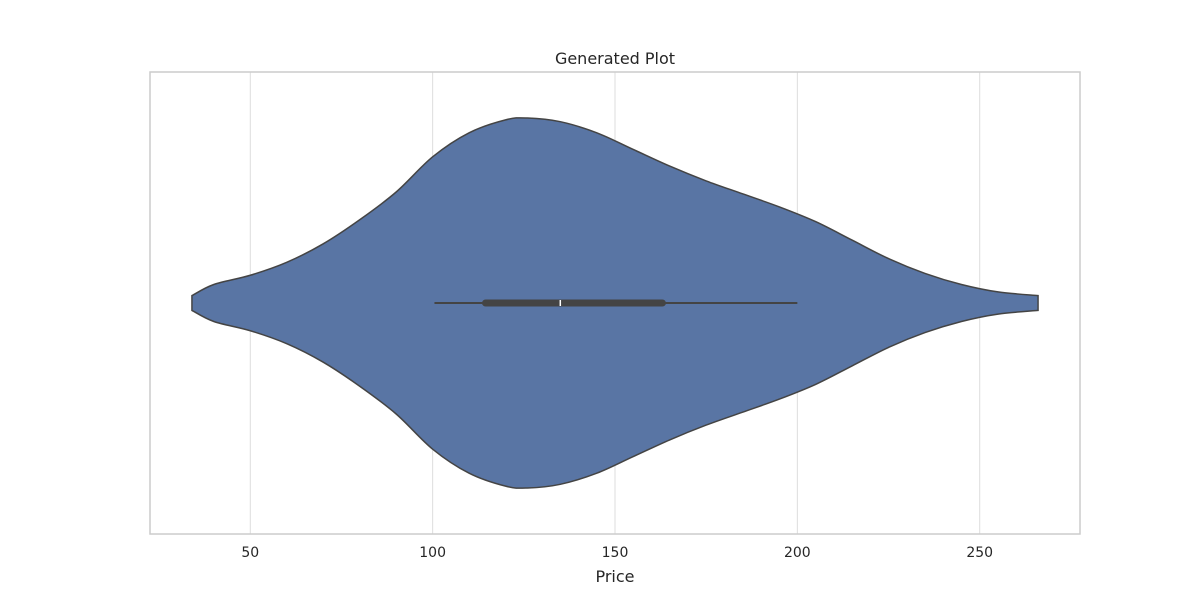 The image size is (1200, 600). I want to click on x-tick-label: 150, so click(615, 553).